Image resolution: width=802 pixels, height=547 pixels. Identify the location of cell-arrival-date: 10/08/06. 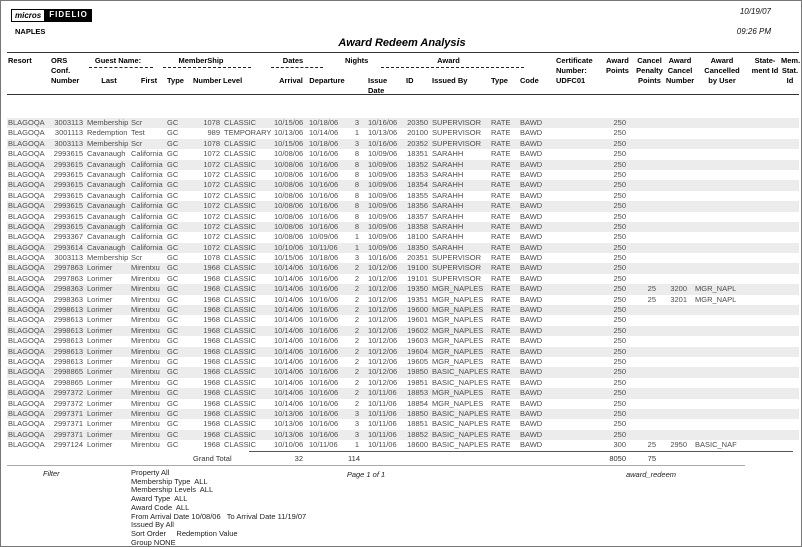
(289, 195).